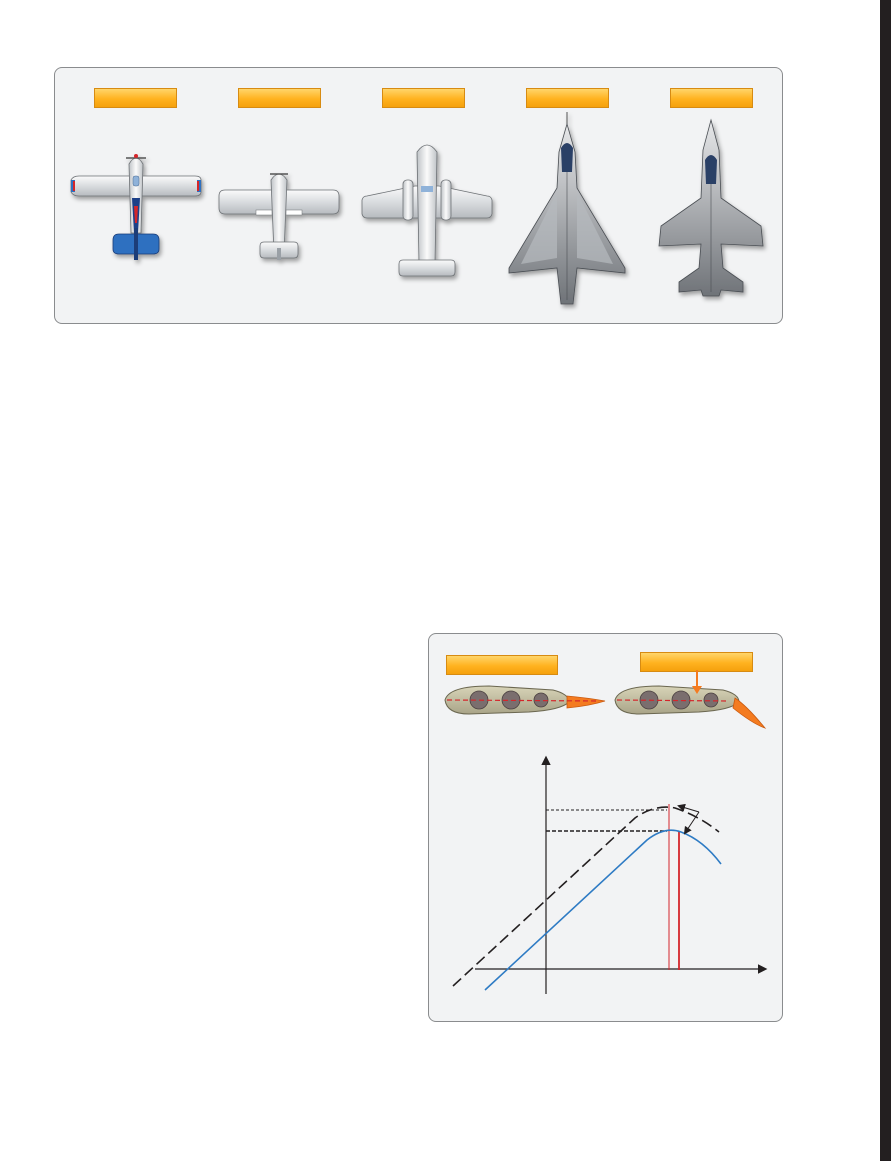 The image size is (891, 1161). Describe the element at coordinates (690, 699) in the screenshot. I see `airfoil-flap-extended-icon` at that location.